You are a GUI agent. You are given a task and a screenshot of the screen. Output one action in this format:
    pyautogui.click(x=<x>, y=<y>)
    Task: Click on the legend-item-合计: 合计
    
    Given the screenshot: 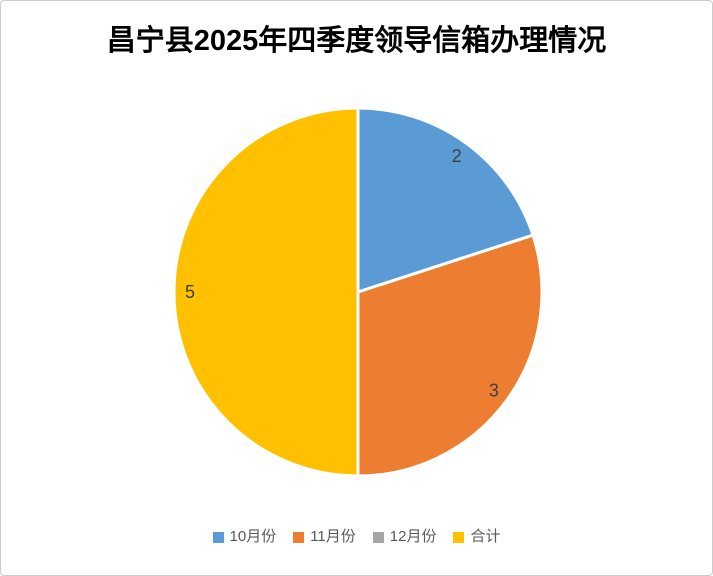 What is the action you would take?
    pyautogui.click(x=476, y=537)
    